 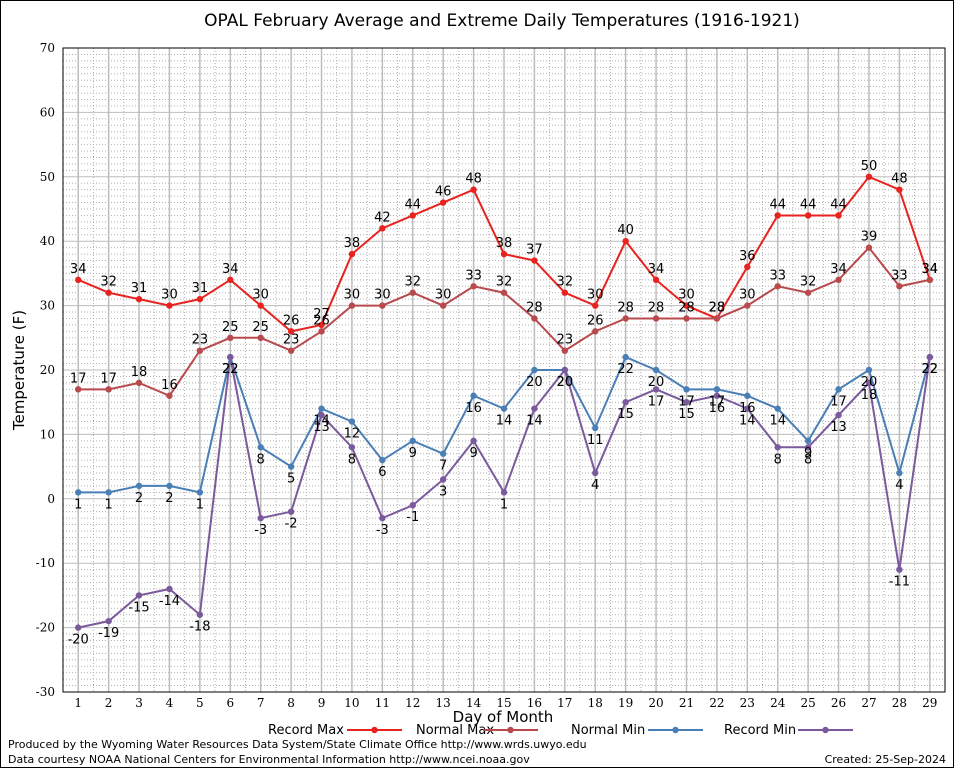 What do you see at coordinates (199, 627) in the screenshot?
I see `record-min-data-label: -18` at bounding box center [199, 627].